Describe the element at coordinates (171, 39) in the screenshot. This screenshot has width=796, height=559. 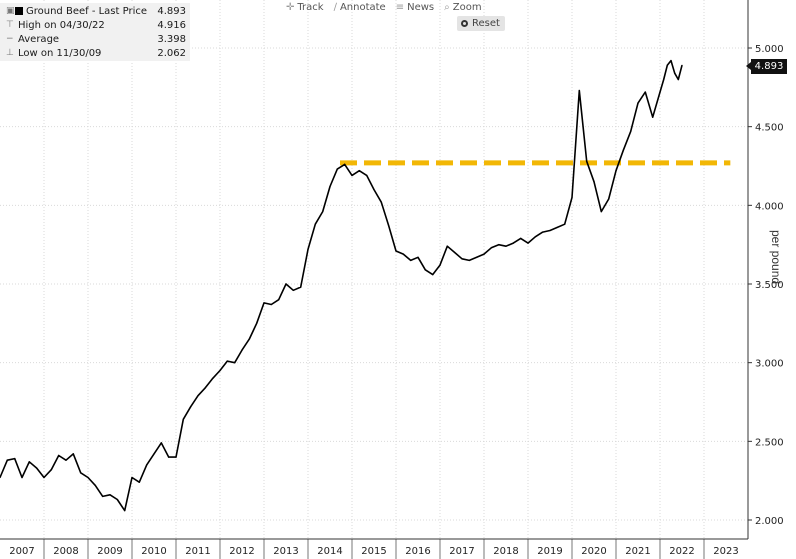
I see `legend-average-value: 3.398` at that location.